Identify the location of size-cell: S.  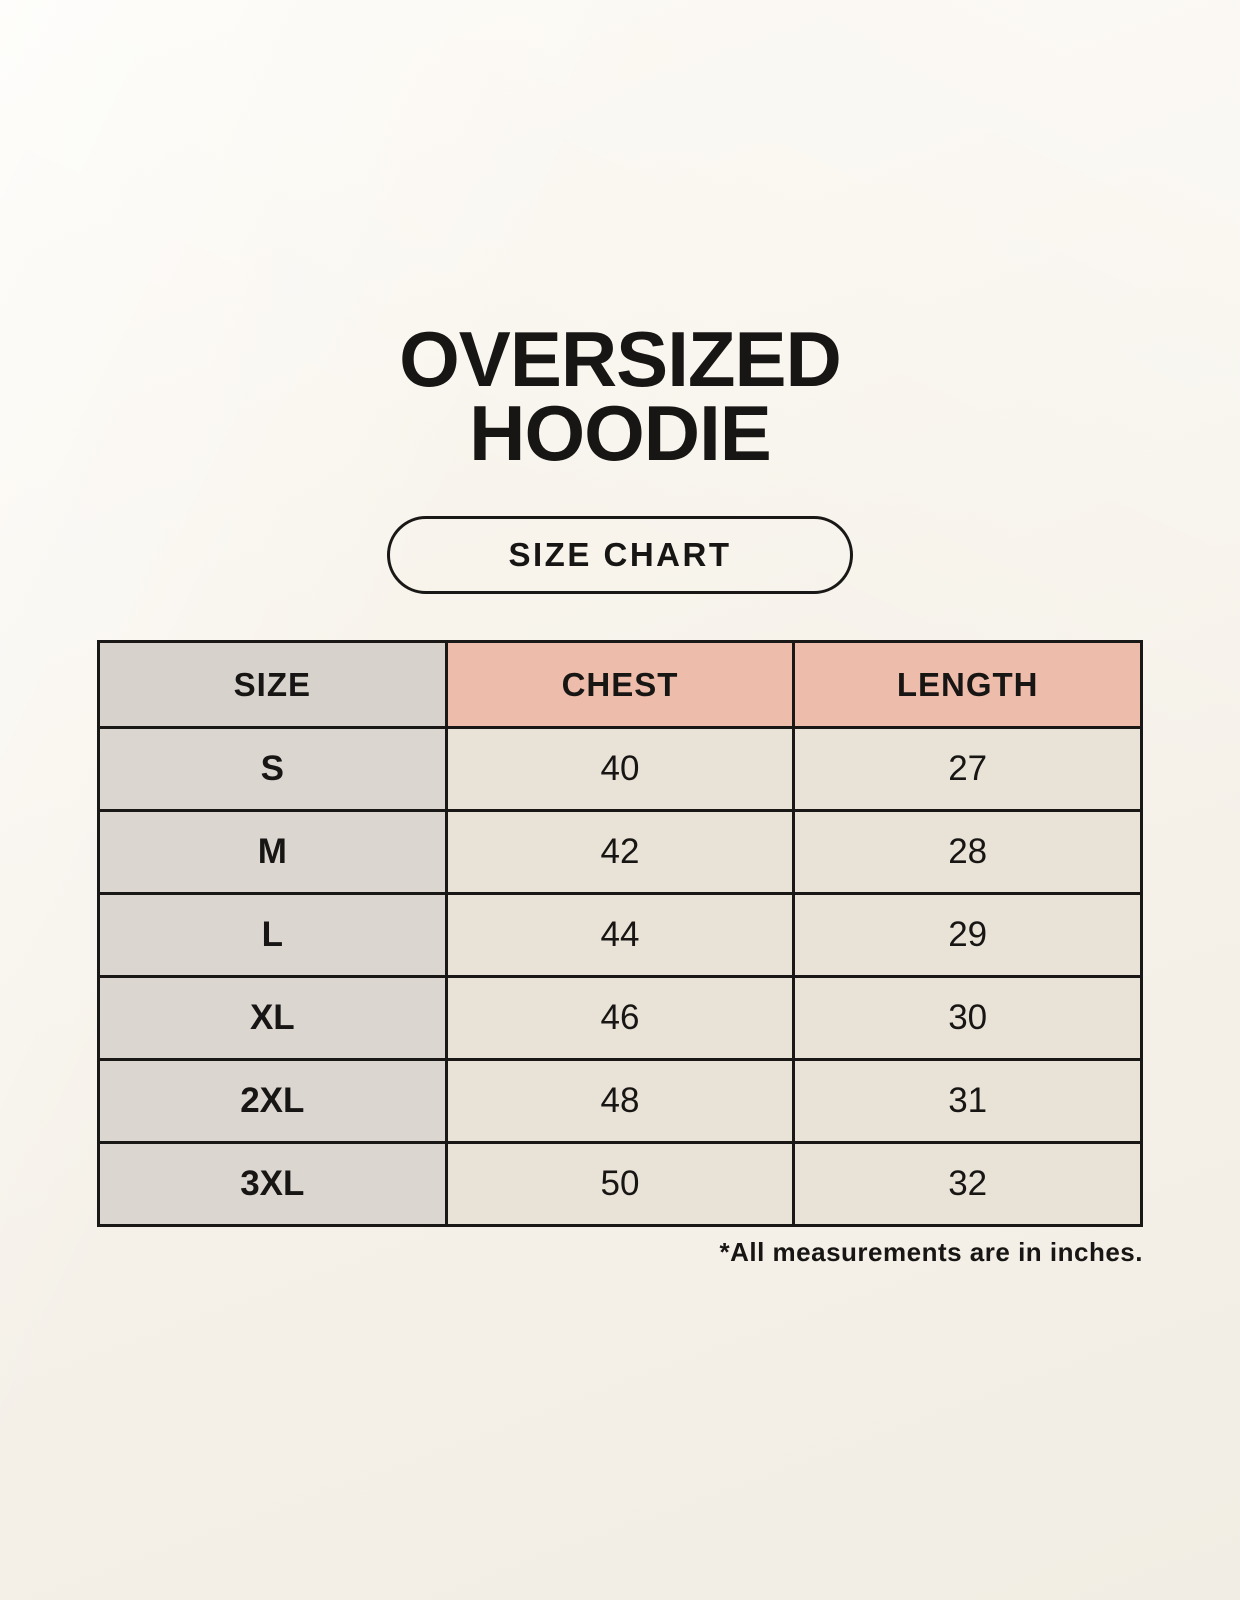
(272, 769).